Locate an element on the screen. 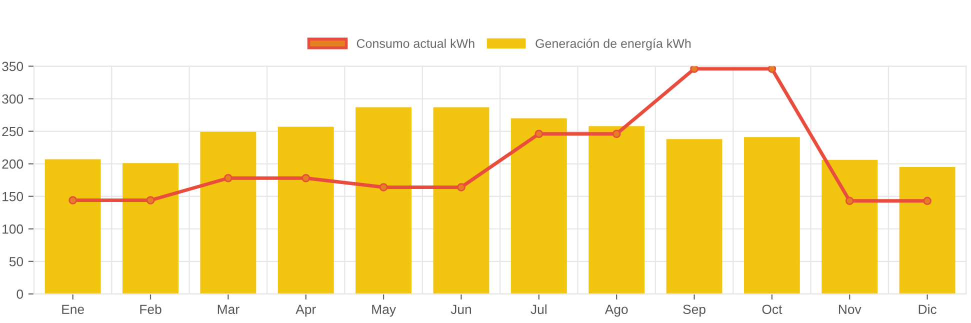  x-tick-label: Mar is located at coordinates (229, 309).